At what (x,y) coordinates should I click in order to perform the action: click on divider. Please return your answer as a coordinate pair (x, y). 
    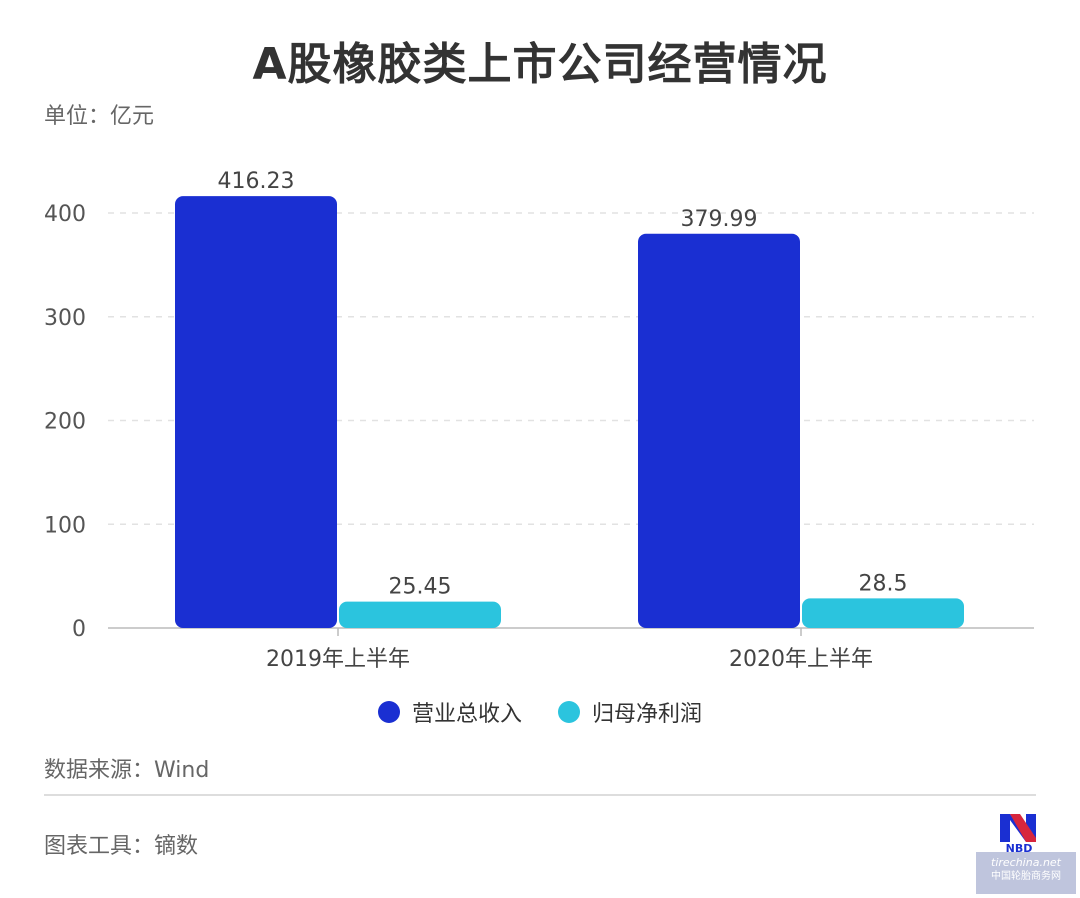
    Looking at the image, I should click on (540, 795).